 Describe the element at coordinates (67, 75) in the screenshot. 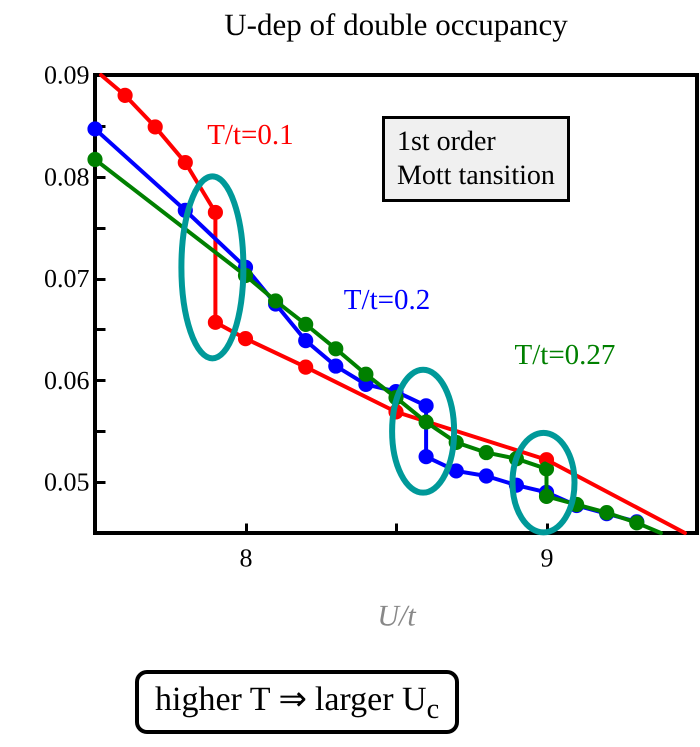

I see `y-tick-label: 0.09` at that location.